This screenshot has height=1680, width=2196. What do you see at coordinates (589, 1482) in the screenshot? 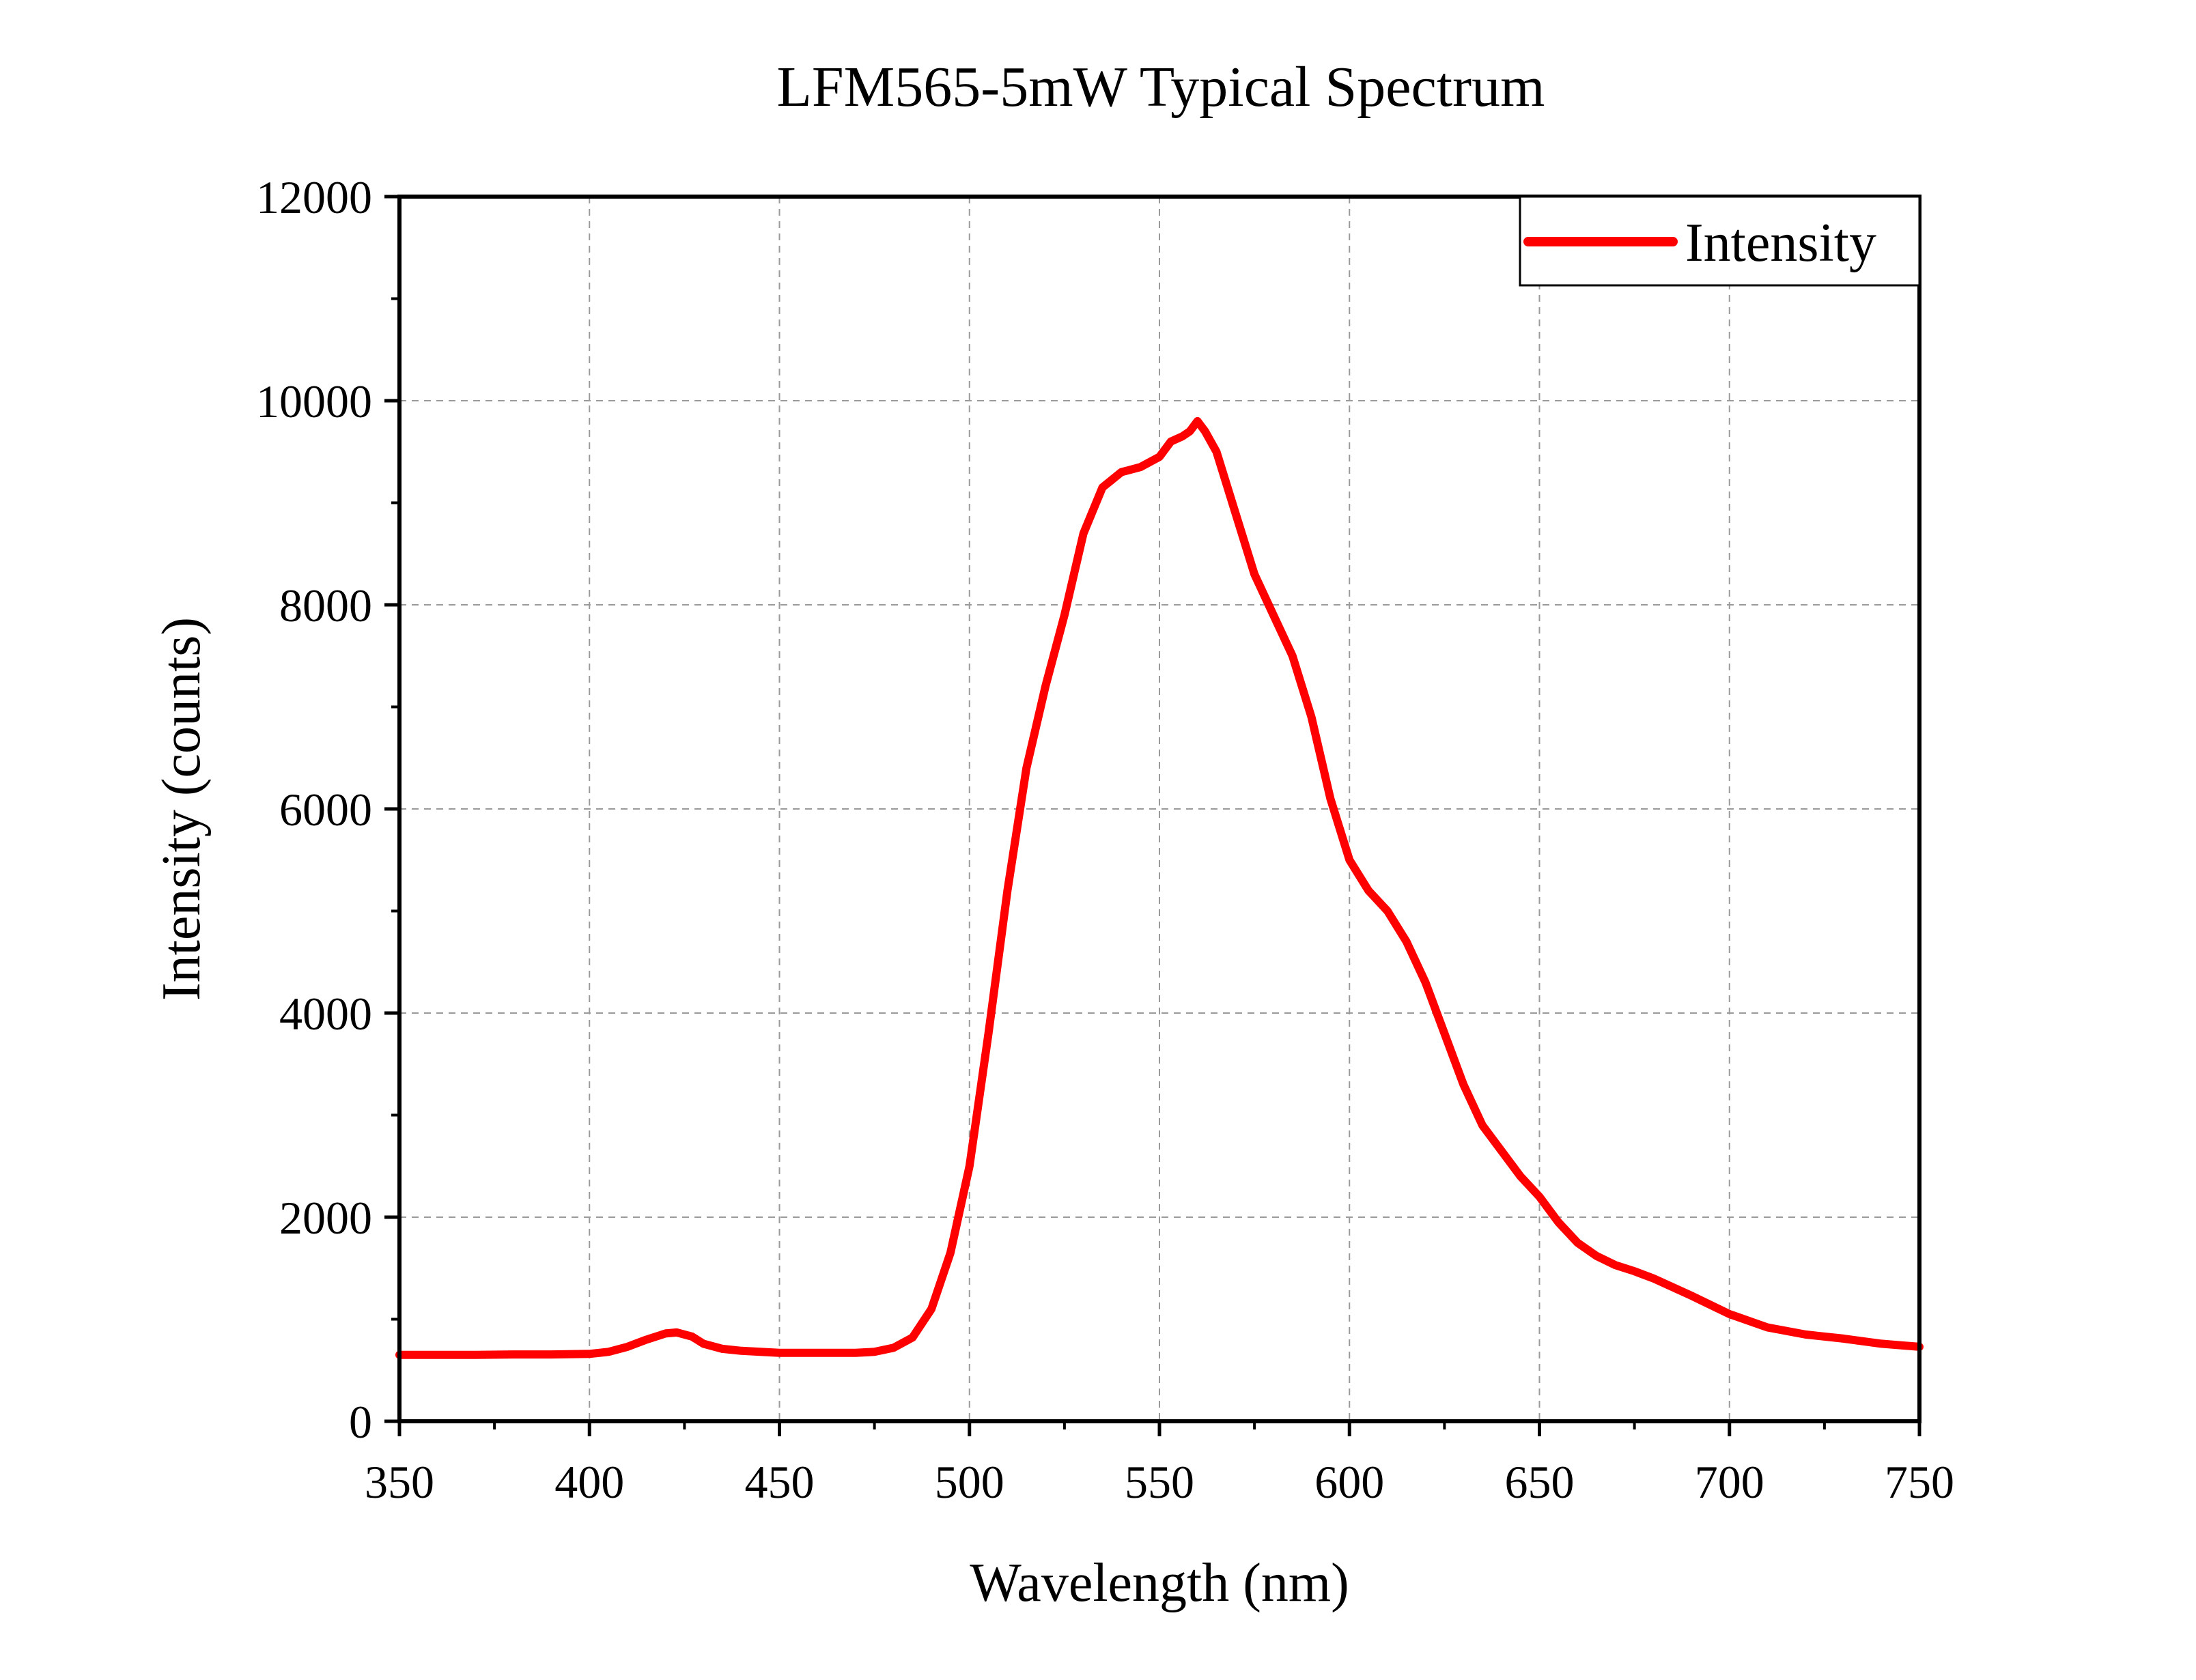
I see `x-tick-label: 400` at bounding box center [589, 1482].